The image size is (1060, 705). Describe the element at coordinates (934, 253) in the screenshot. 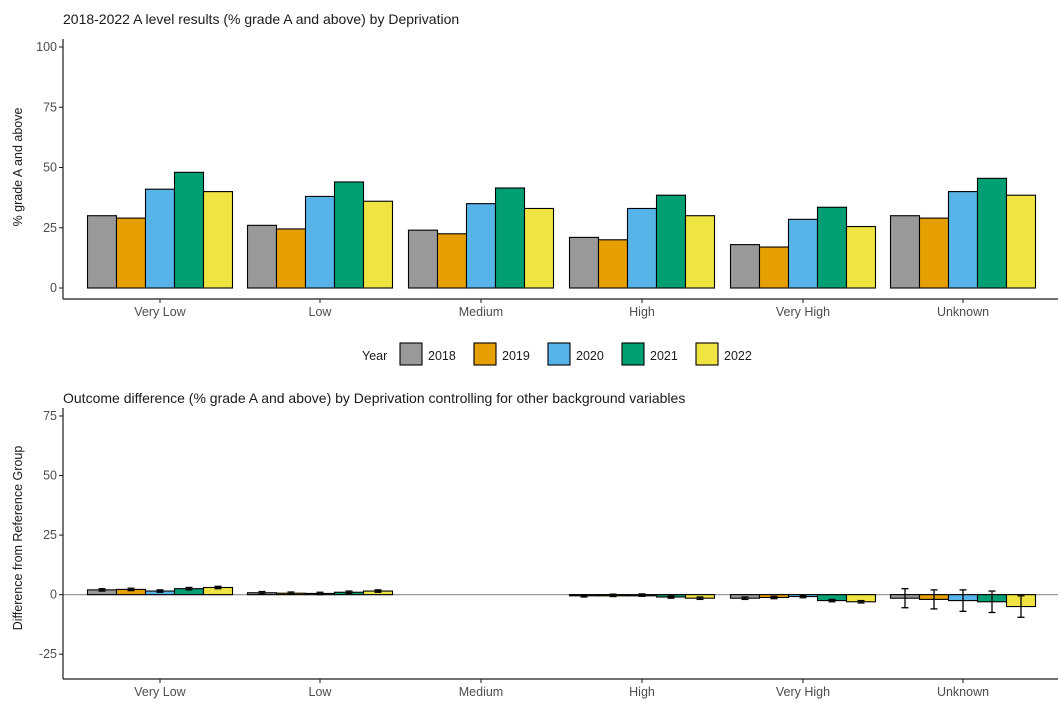

I see `bar-2019-unknown` at that location.